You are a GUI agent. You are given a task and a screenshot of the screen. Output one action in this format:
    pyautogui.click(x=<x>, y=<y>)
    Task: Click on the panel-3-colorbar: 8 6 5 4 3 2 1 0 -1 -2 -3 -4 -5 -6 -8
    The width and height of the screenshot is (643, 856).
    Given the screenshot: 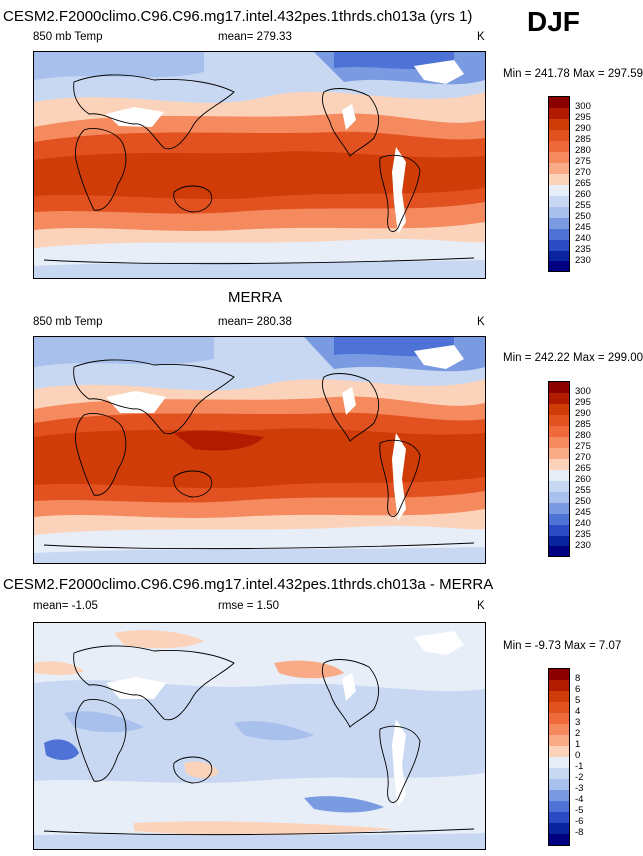 What is the action you would take?
    pyautogui.click(x=578, y=757)
    